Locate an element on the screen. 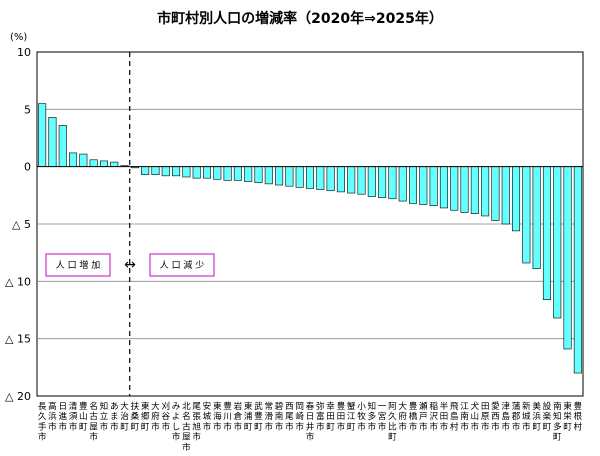  x-category-label: 知多市 is located at coordinates (372, 416).